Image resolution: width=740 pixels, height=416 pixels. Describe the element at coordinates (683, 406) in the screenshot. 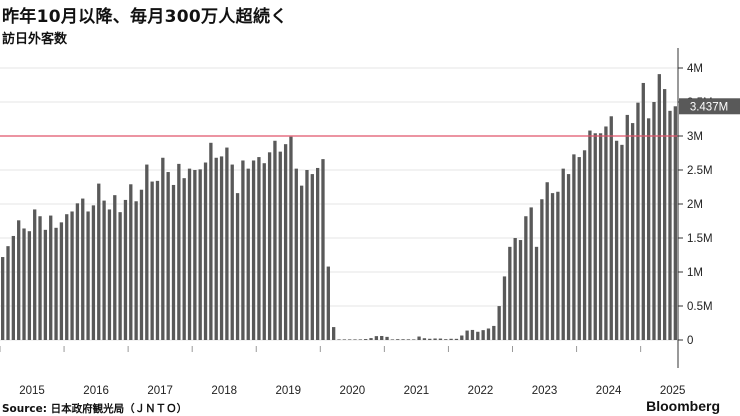

I see `bloomberg-logo: Bloomberg` at that location.